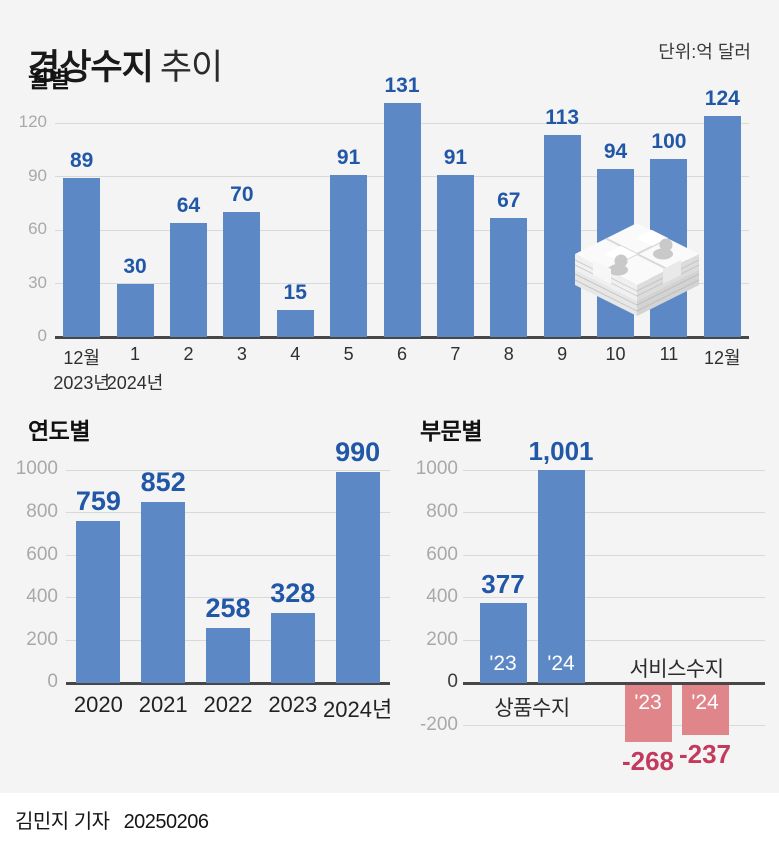 This screenshot has width=779, height=845. Describe the element at coordinates (188, 354) in the screenshot. I see `x-axis-label: 2` at that location.